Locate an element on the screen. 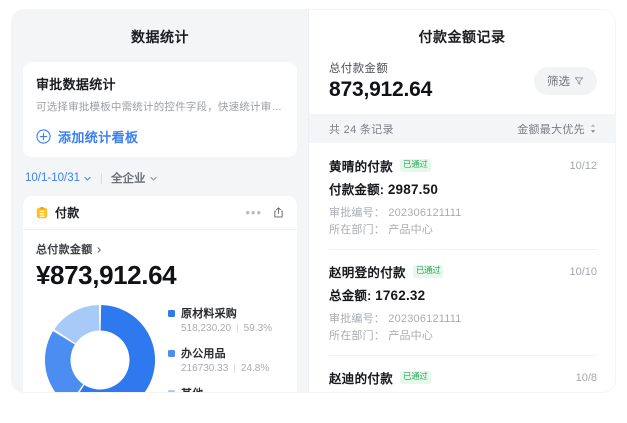 This screenshot has height=423, width=627. scope-label: 全企业 is located at coordinates (128, 179).